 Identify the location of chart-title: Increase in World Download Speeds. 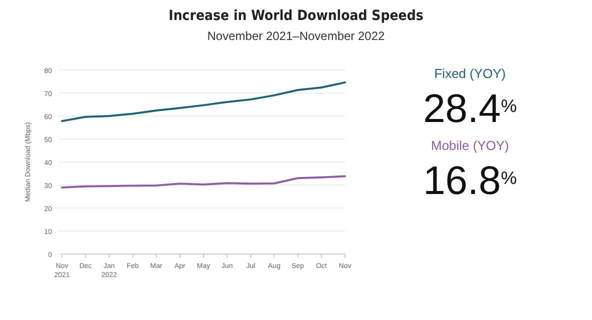
(296, 16).